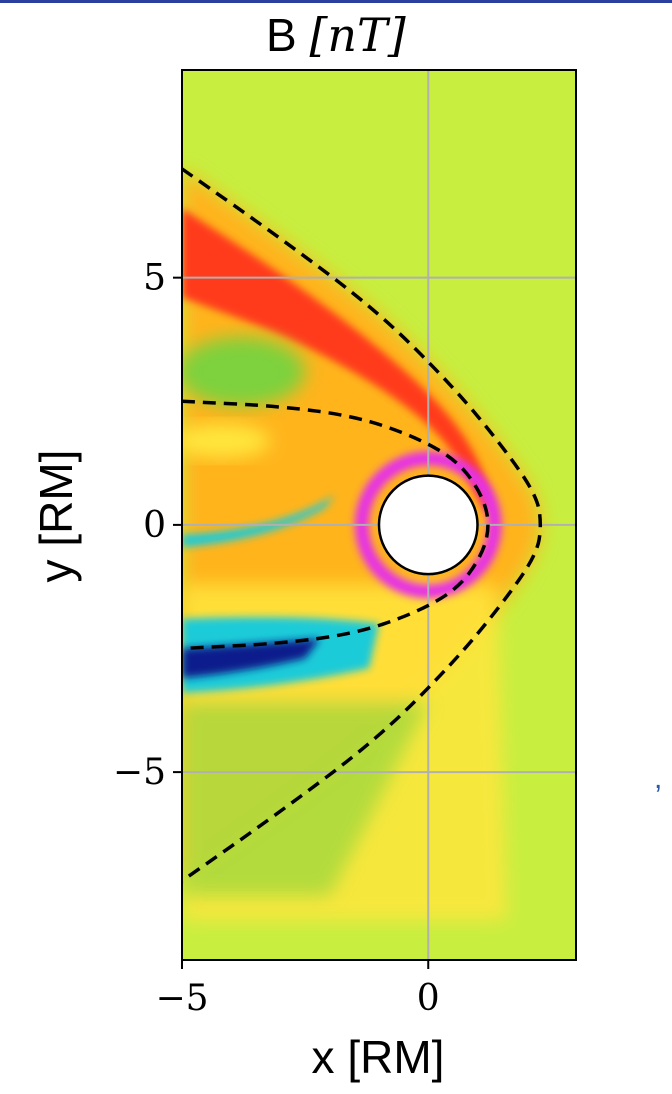 The height and width of the screenshot is (1094, 672). I want to click on north-lobe-patch, so click(244, 372).